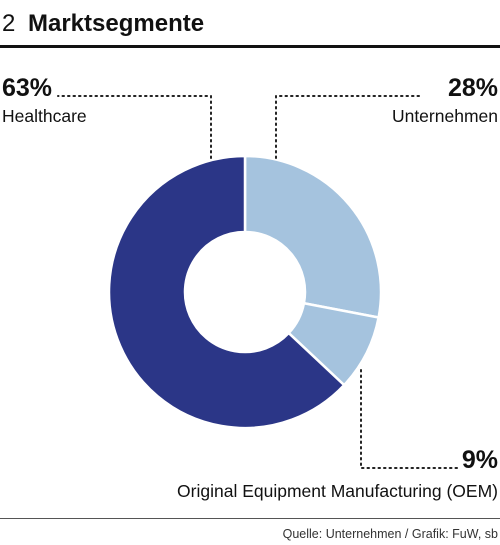  Describe the element at coordinates (480, 460) in the screenshot. I see `value-label-original-equipment-manufacturing-oem: 9%` at that location.